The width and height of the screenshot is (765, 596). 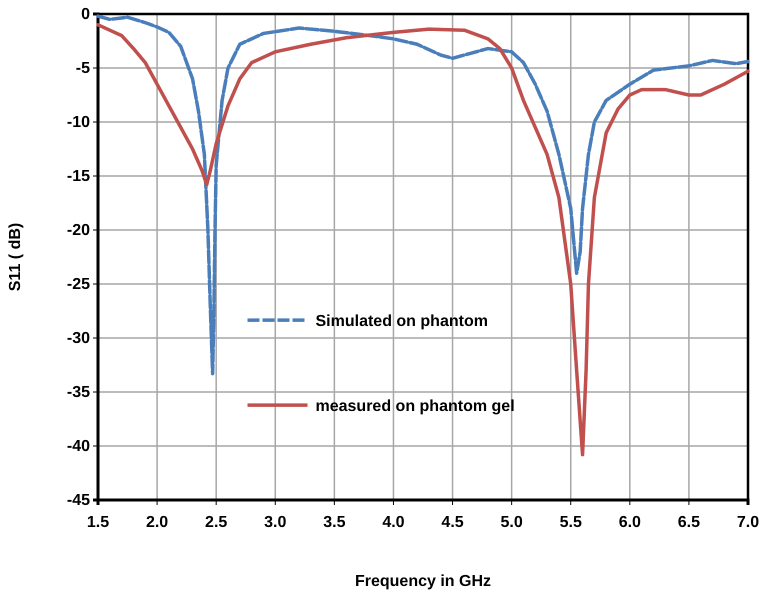 I want to click on x-tick-label: 5.0, so click(x=511, y=523).